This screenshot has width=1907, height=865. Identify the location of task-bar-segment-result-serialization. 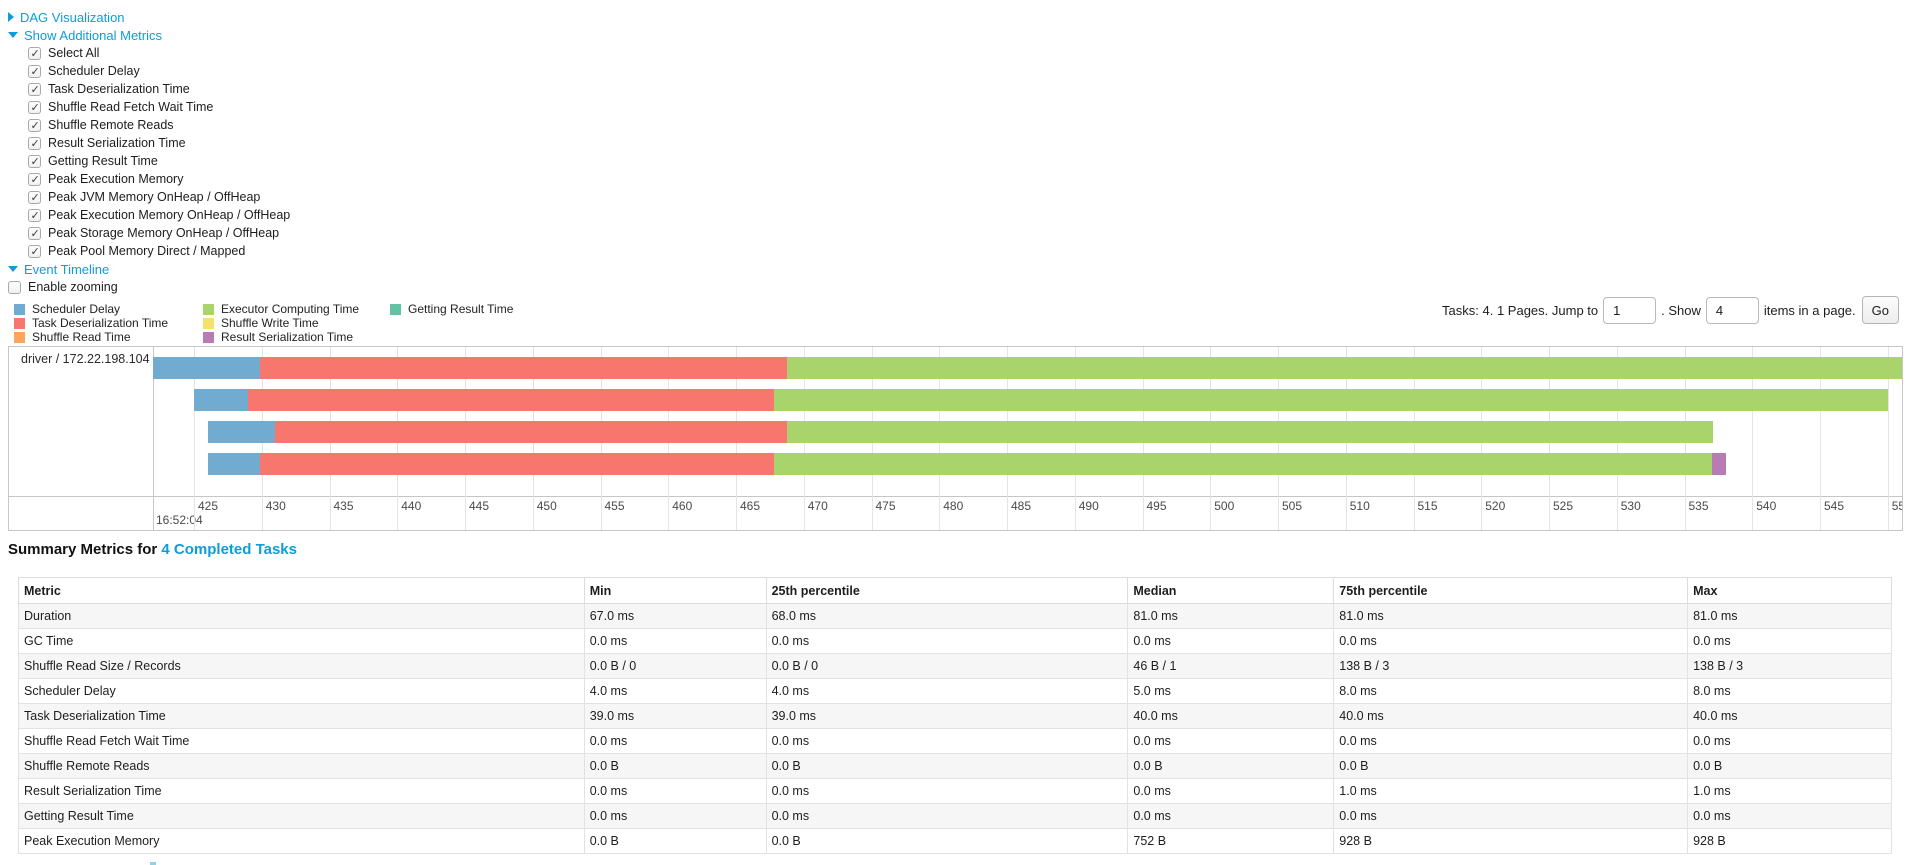
(1719, 464).